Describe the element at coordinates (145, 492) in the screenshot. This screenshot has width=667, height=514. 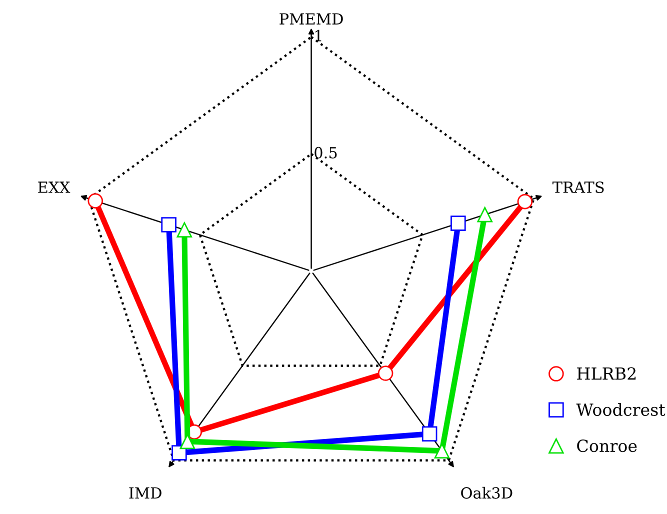
I see `spoke-label: IMD` at that location.